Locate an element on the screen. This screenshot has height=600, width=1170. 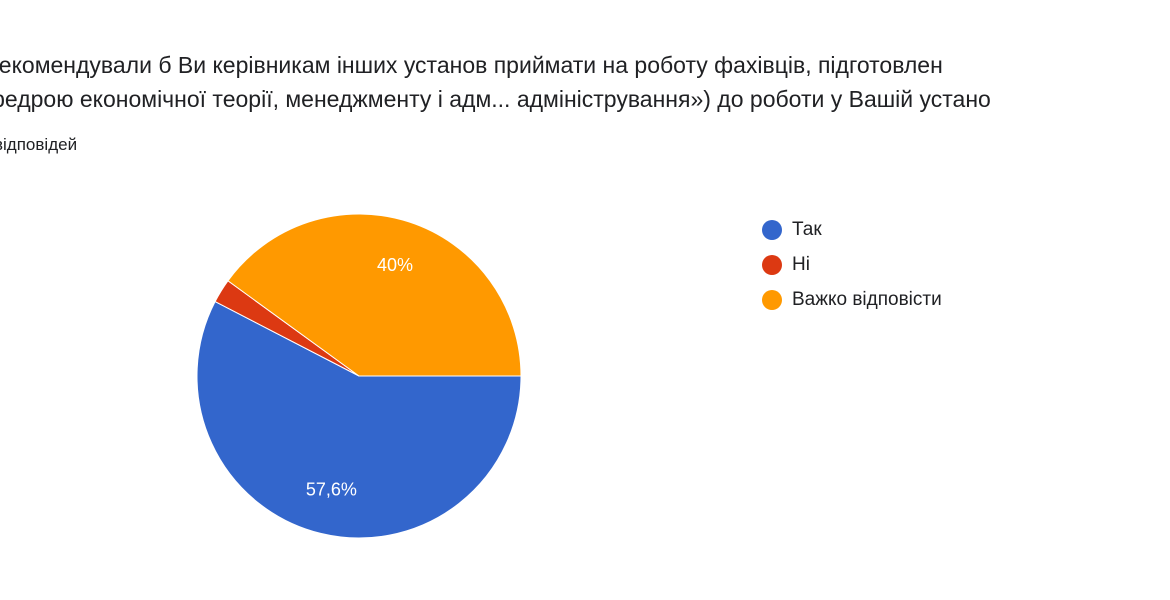
legend-swatch-ni is located at coordinates (772, 264).